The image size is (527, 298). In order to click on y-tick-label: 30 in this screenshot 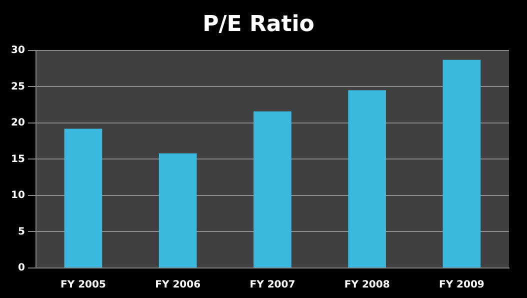, I will do `click(17, 50)`.